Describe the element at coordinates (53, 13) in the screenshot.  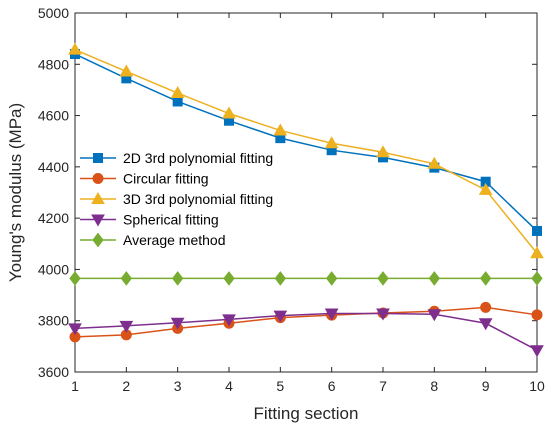
I see `y-tick-label: 5000` at that location.